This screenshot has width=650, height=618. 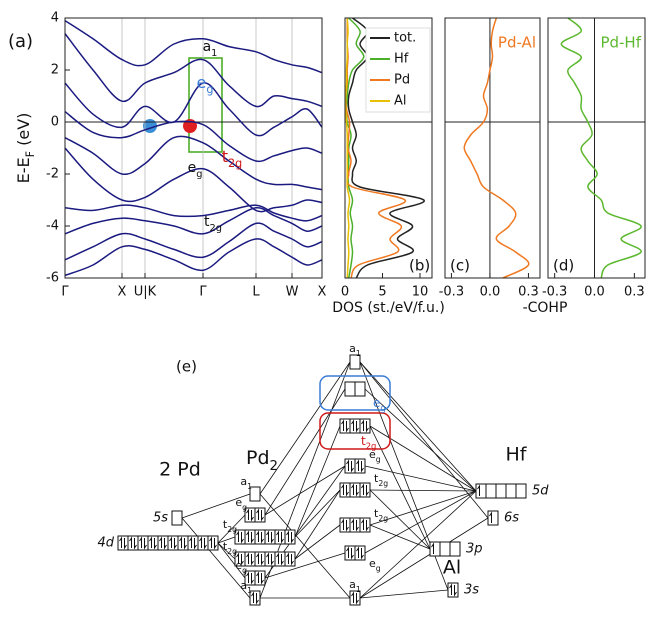 I want to click on x-tick-label: -0.3, so click(x=451, y=292).